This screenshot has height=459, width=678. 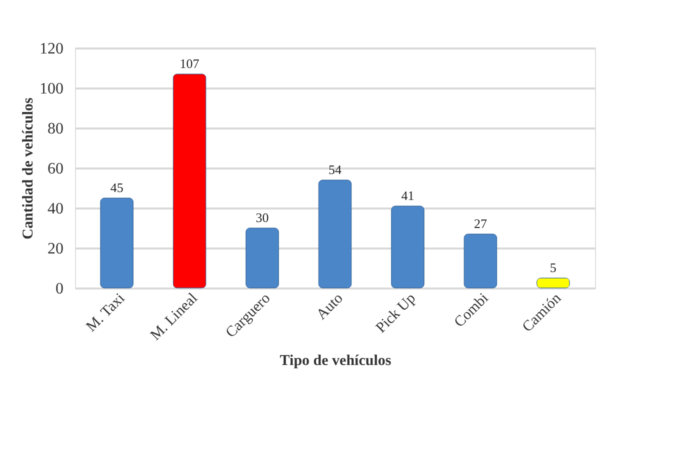 What do you see at coordinates (336, 360) in the screenshot?
I see `x-axis-title: Tipo de vehículos` at bounding box center [336, 360].